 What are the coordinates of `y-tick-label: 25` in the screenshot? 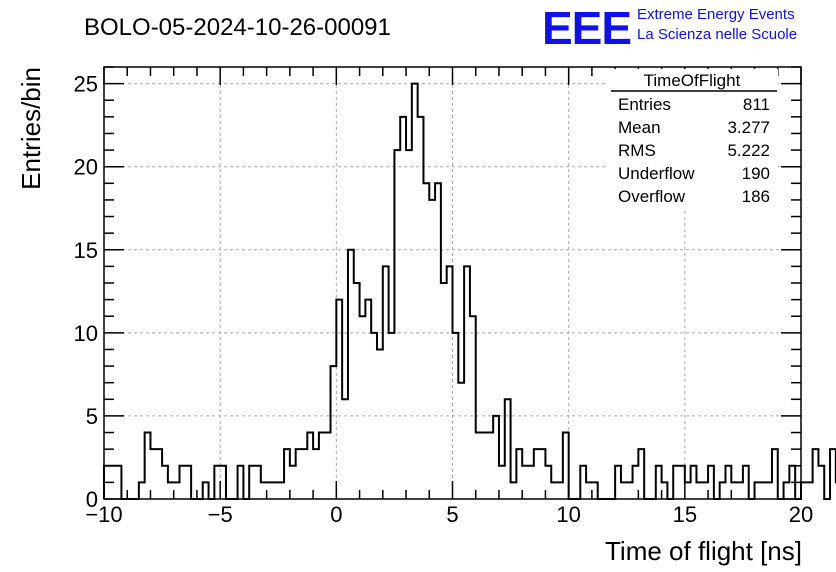 It's located at (86, 84).